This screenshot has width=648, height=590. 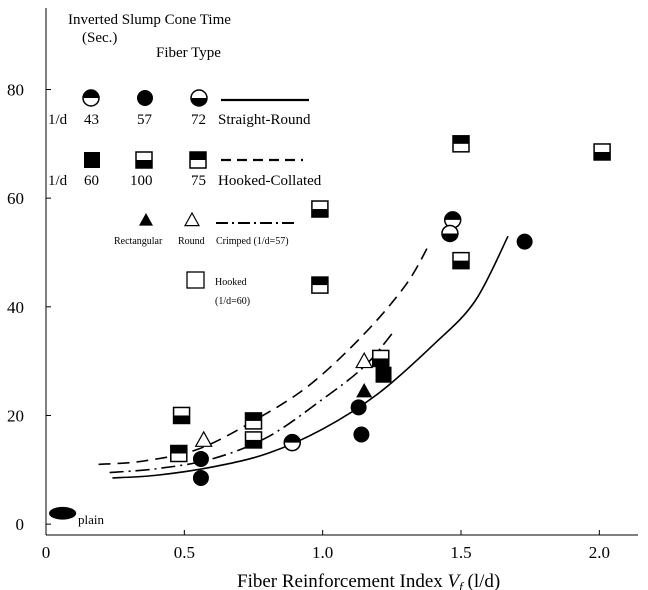 I want to click on y-tick-label: 20, so click(x=15, y=415).